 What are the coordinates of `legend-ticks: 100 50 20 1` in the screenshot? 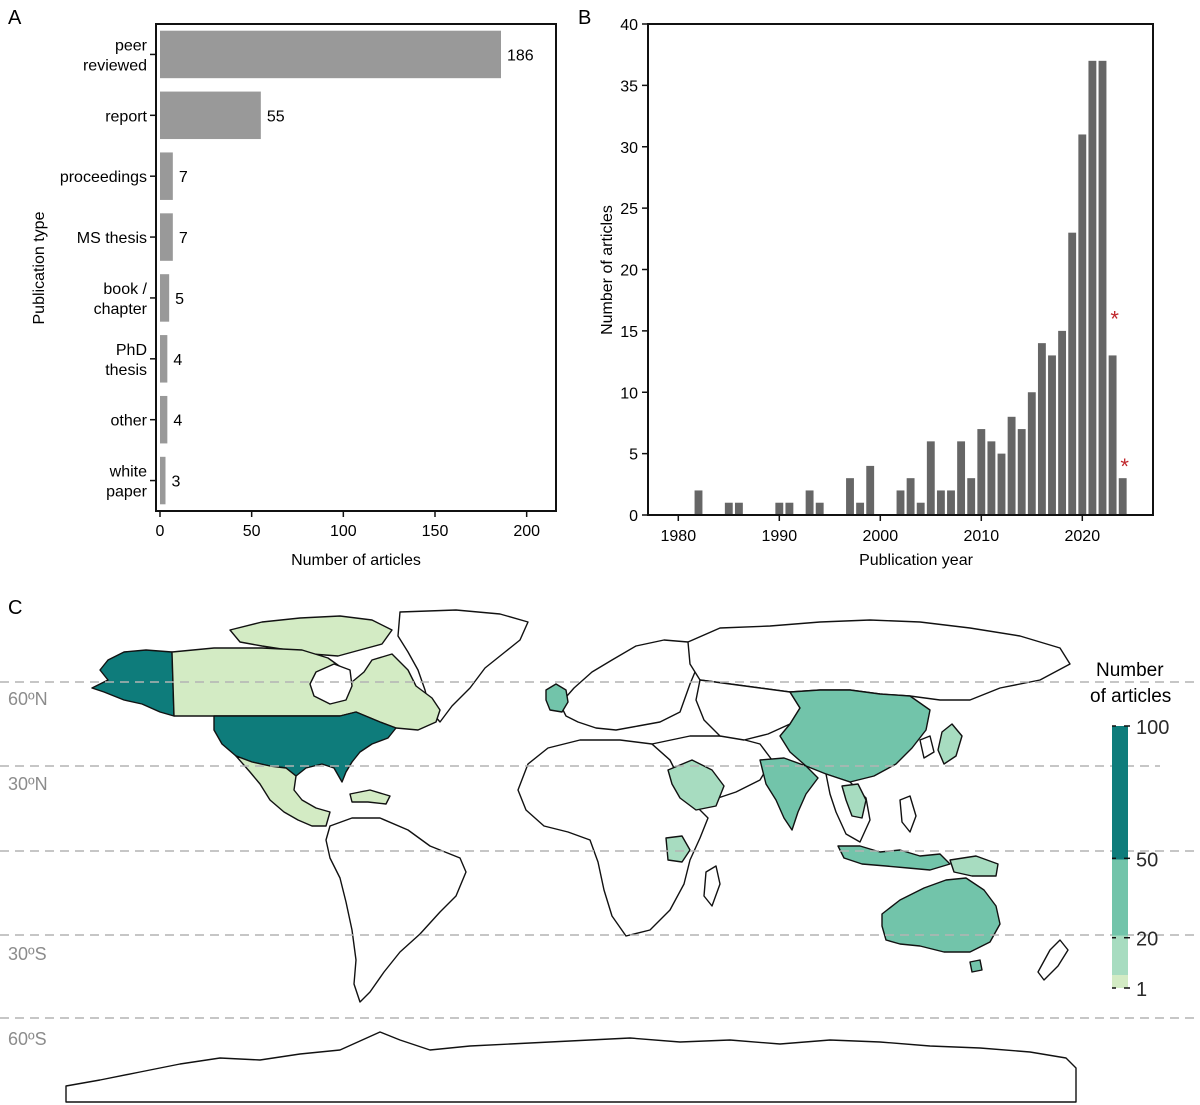 It's located at (1140, 859).